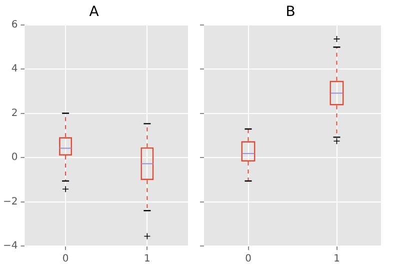 This screenshot has height=268, width=393. Describe the element at coordinates (291, 12) in the screenshot. I see `chart-title: B` at that location.